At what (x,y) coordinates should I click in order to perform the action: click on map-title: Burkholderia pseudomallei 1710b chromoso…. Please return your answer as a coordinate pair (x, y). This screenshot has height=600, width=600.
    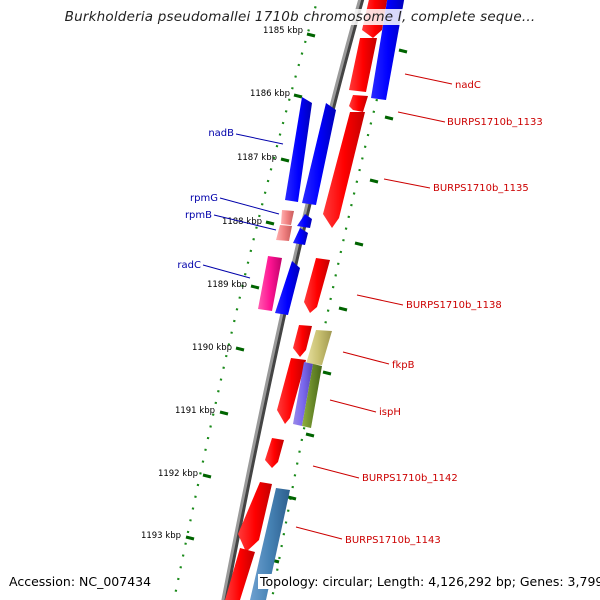
    Looking at the image, I should click on (300, 17).